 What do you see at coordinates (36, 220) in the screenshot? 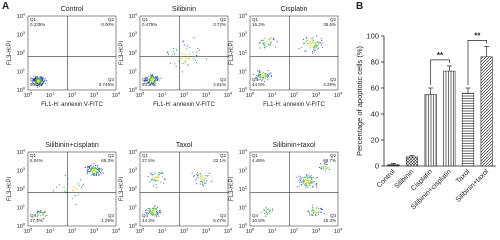
I see `quadrant-value: 27.4%` at bounding box center [36, 220].